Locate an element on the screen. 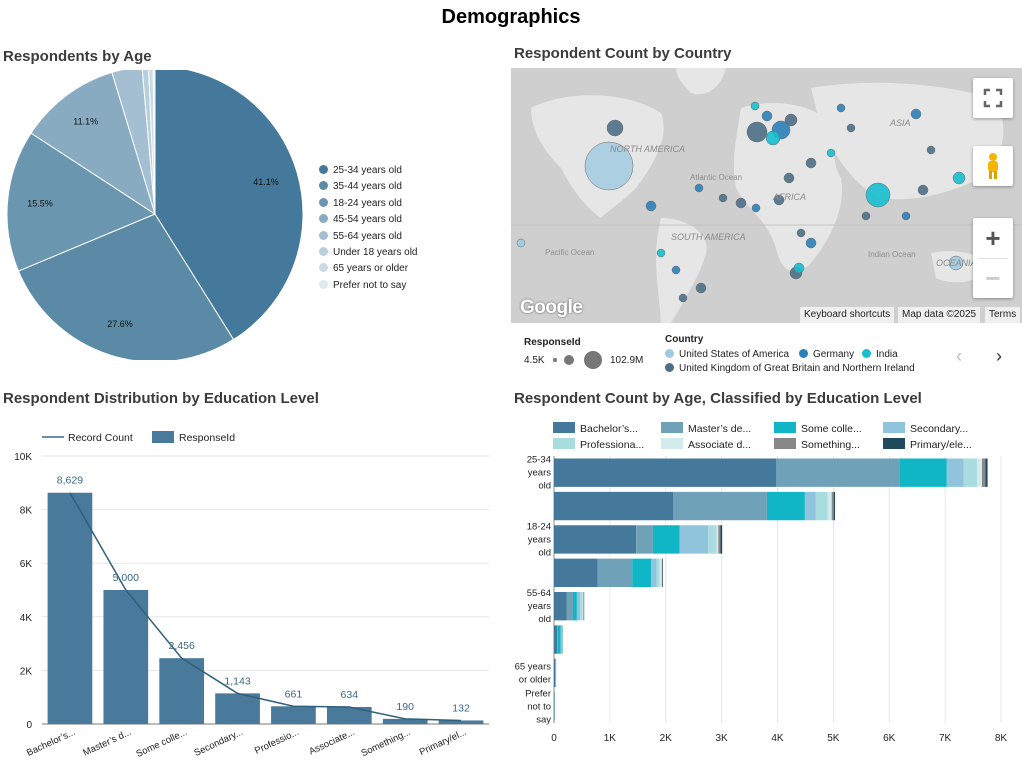 Image resolution: width=1022 pixels, height=768 pixels. street-view-button is located at coordinates (993, 166).